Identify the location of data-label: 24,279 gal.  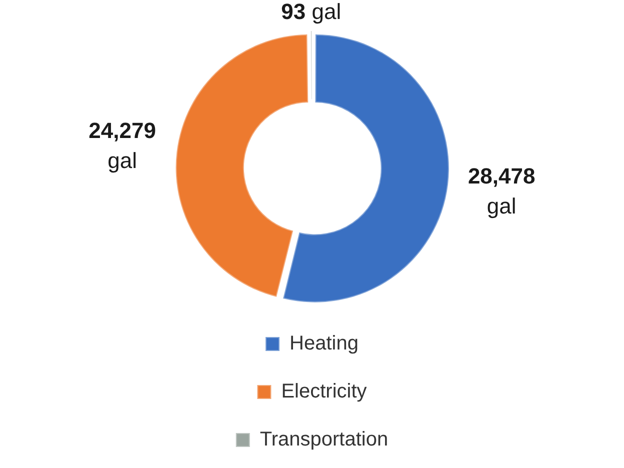
(122, 145).